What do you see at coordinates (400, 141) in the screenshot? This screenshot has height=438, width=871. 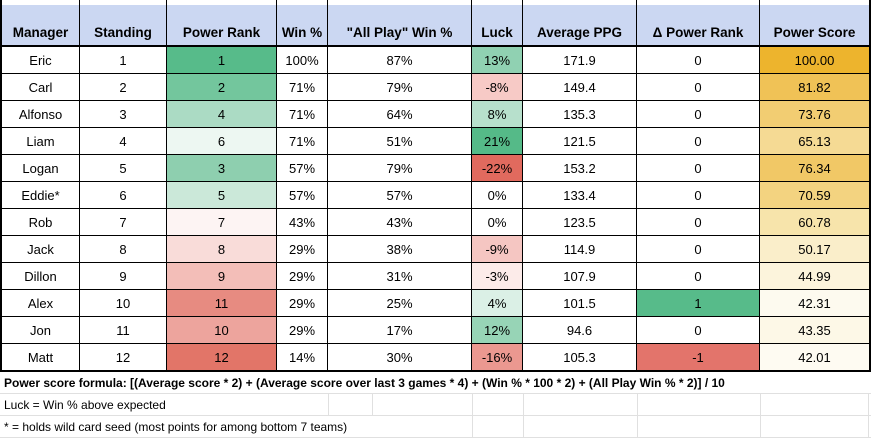 I see `cell-all_play: 51%` at bounding box center [400, 141].